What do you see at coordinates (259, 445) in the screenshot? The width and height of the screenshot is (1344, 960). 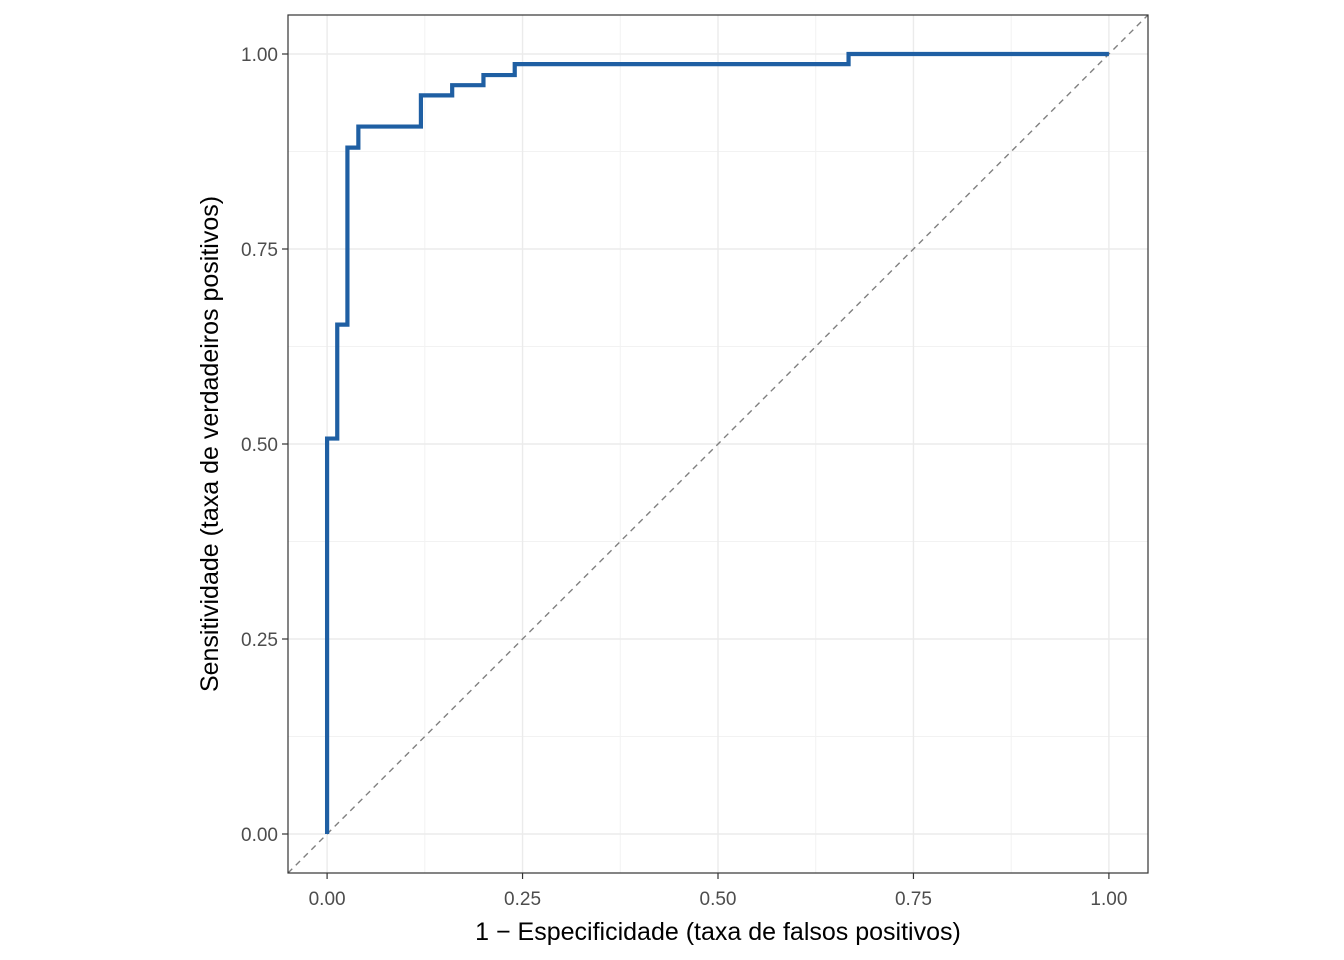 I see `y-tick-label: 0.50` at bounding box center [259, 445].